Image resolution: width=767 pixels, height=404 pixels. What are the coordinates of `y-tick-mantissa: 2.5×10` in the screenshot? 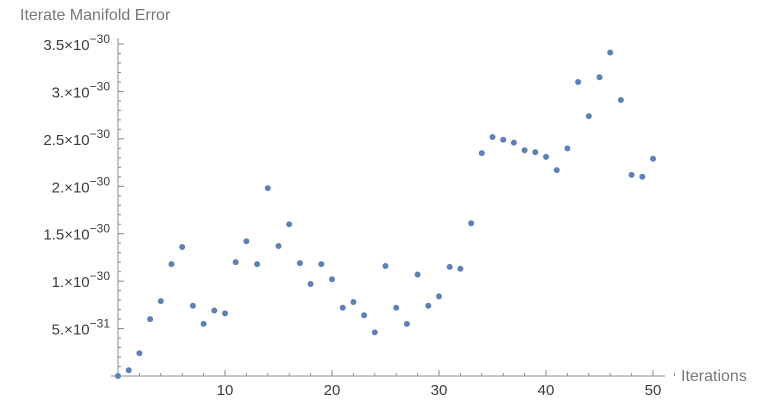 It's located at (66, 140).